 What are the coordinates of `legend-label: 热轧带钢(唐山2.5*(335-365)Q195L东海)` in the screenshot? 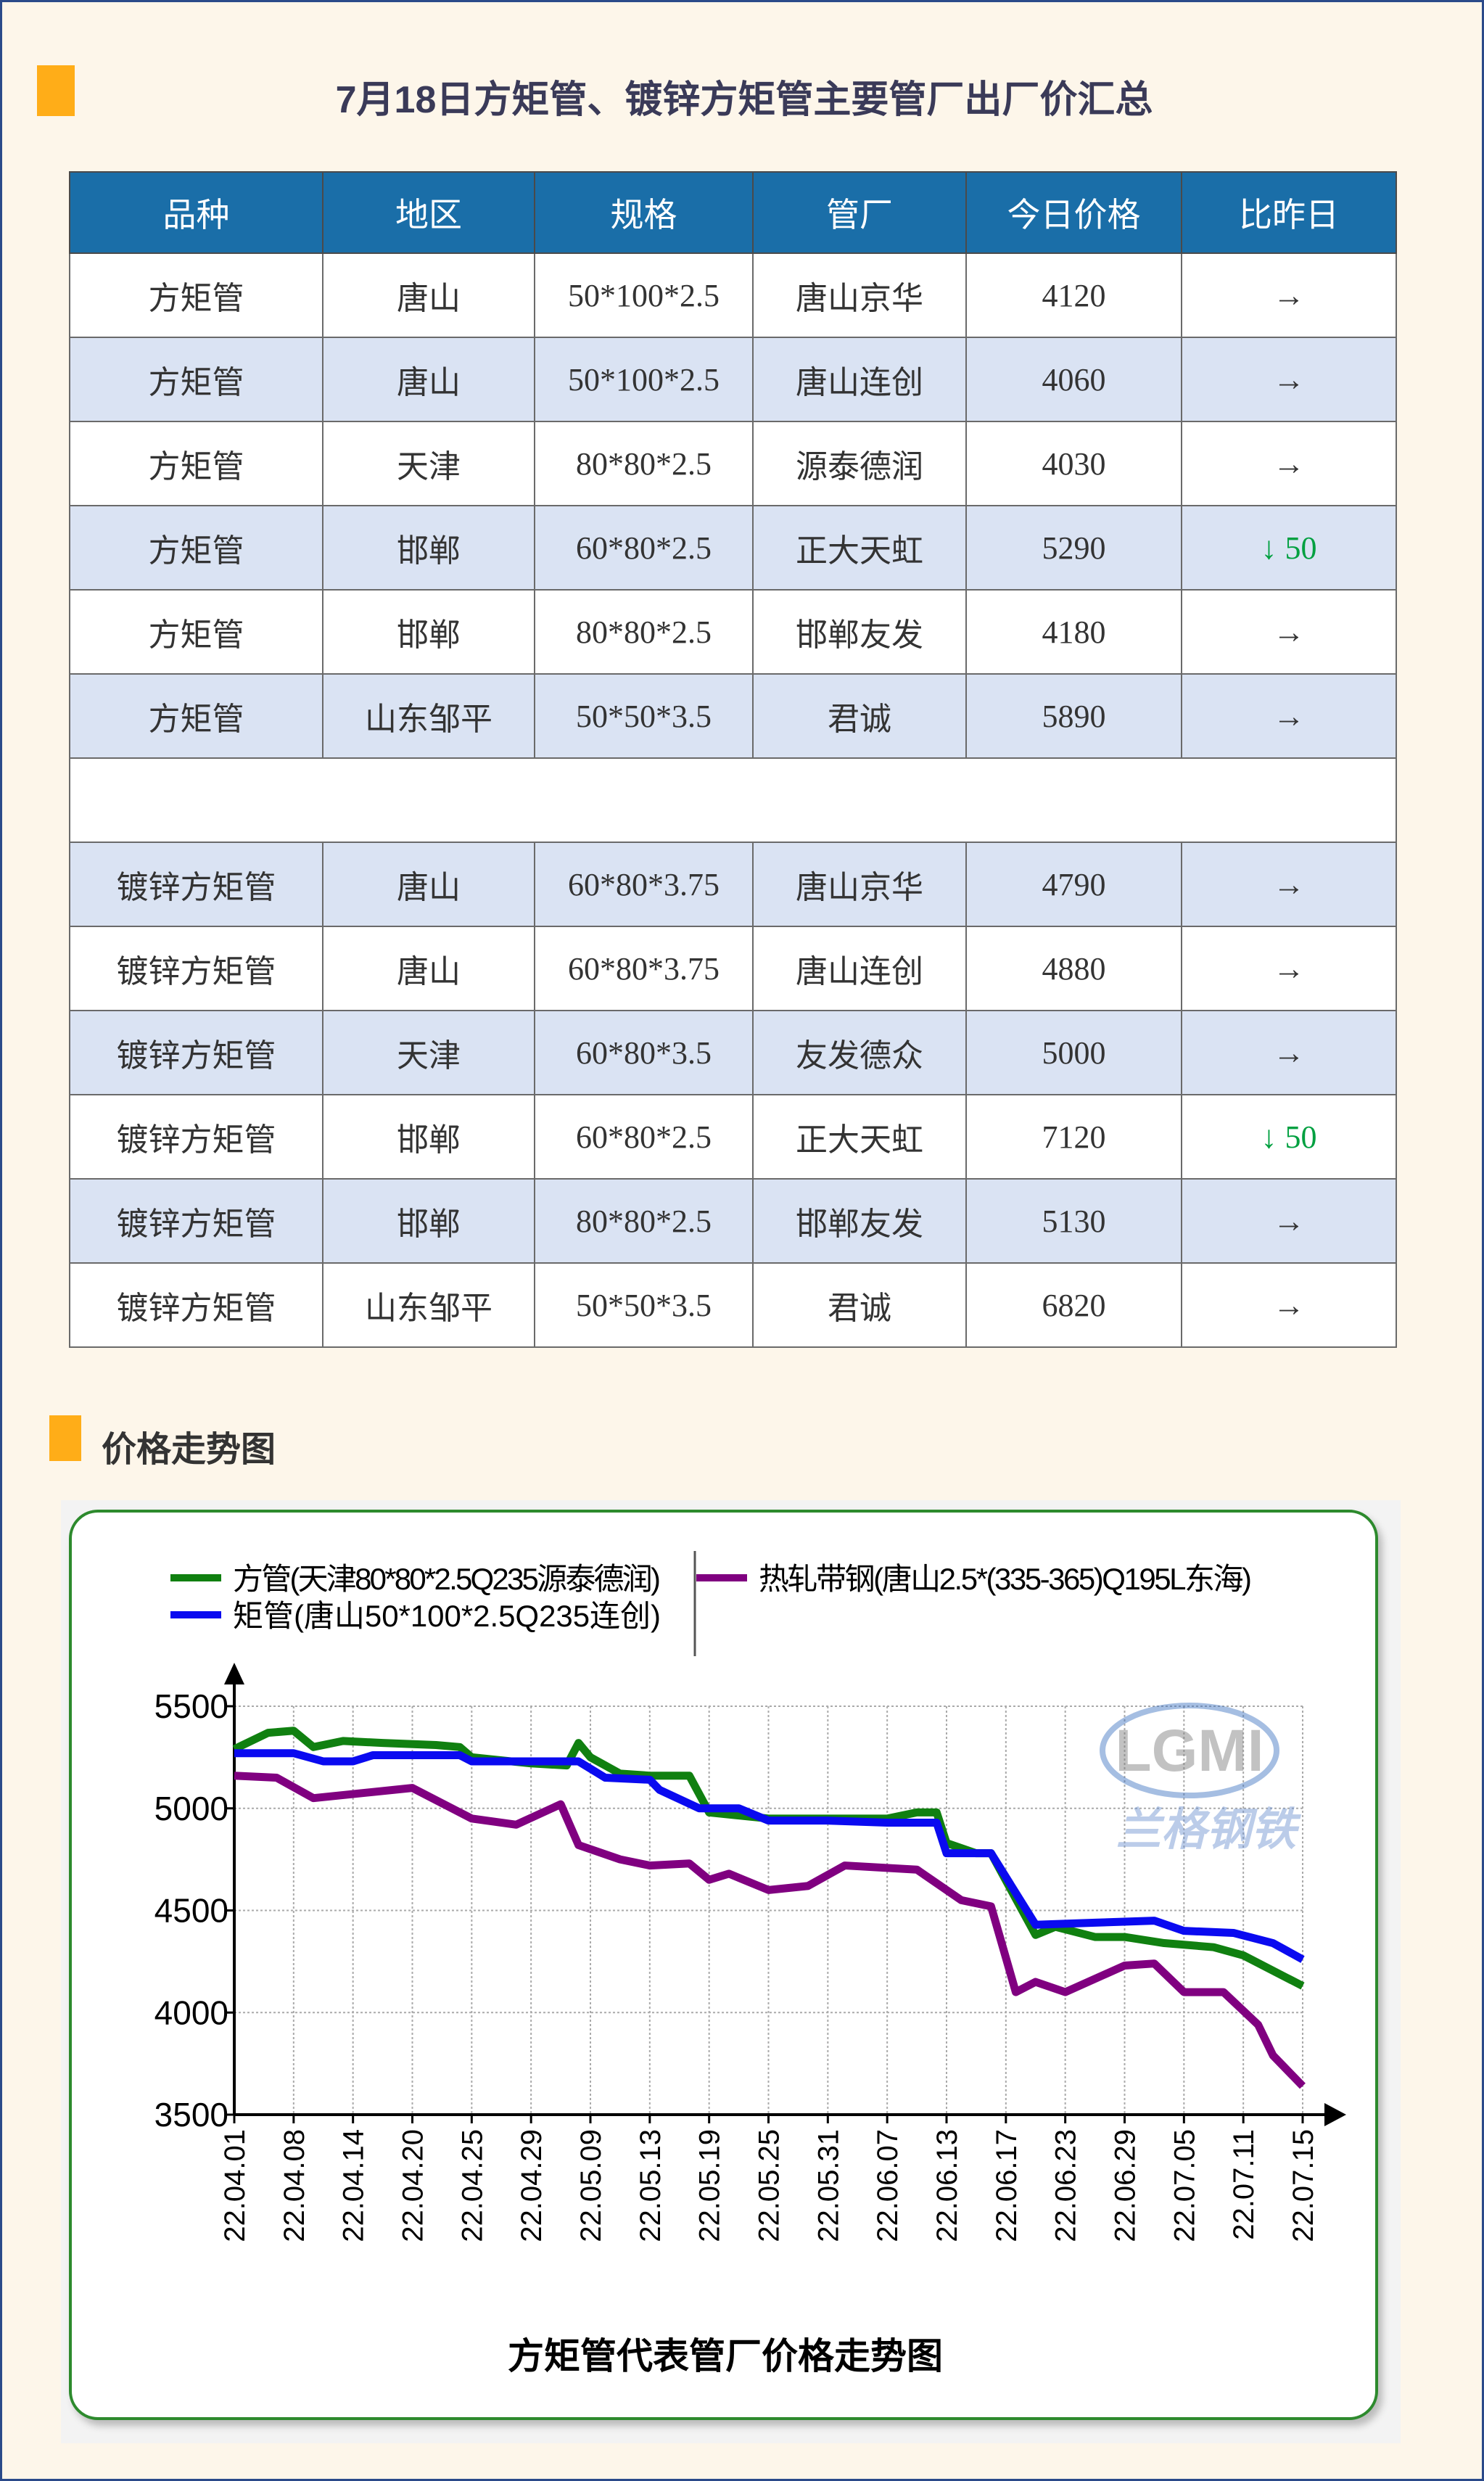 It's located at (1005, 1579).